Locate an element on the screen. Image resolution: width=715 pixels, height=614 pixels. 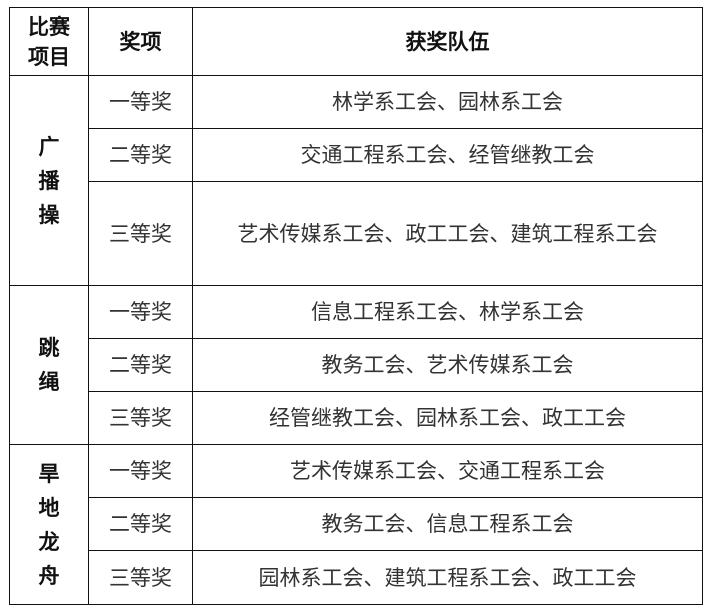
teams-cell: 信息工程系工会、林学系工会 is located at coordinates (447, 312).